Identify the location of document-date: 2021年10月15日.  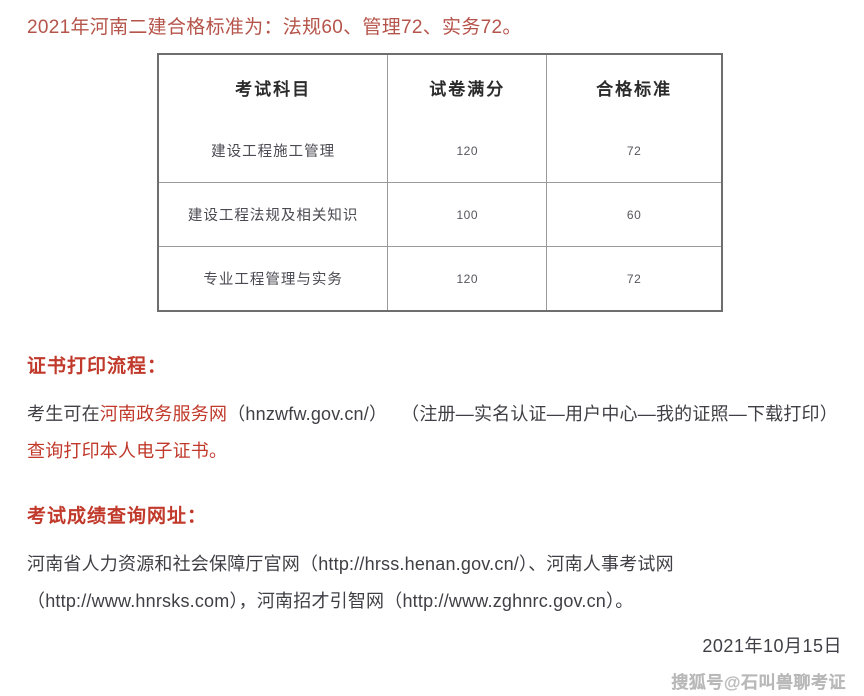
(772, 646).